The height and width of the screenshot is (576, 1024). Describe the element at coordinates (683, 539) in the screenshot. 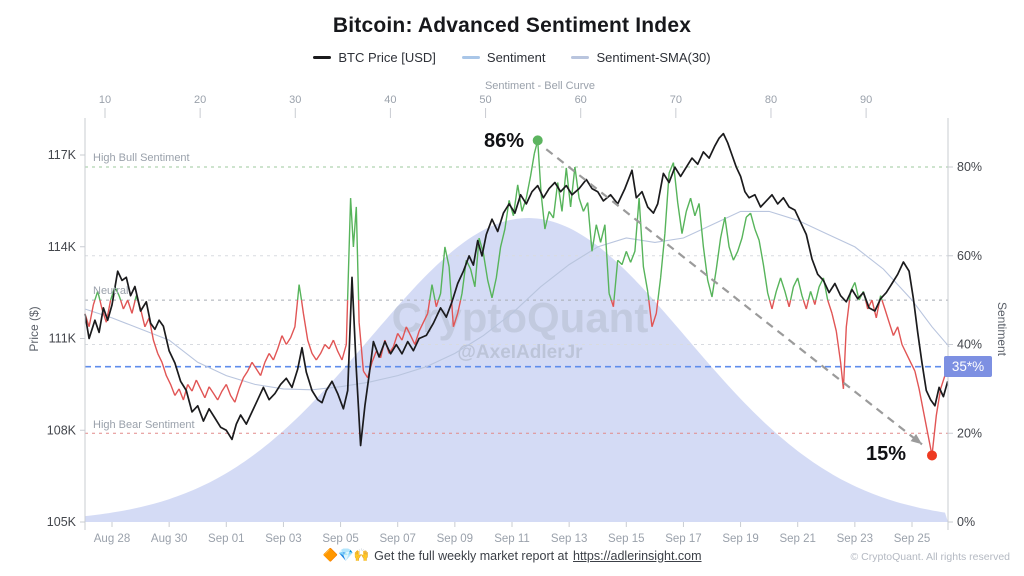

I see `date-axis-tick-label: Sep 17` at that location.